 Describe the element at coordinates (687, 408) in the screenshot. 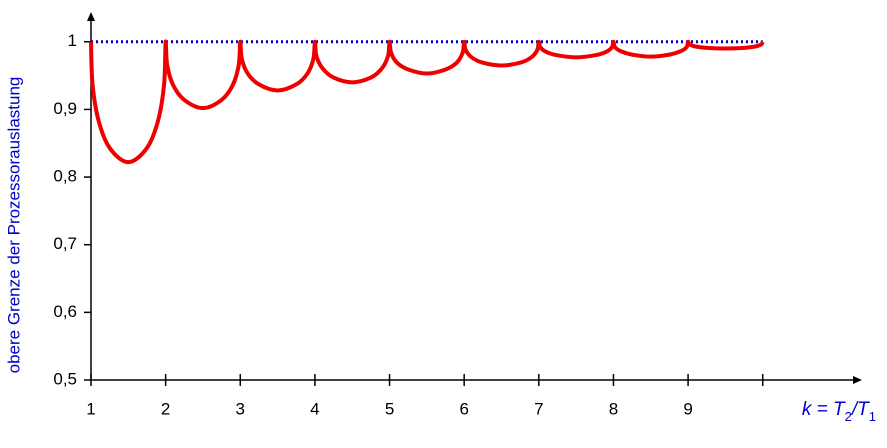

I see `x-tick-label: 9` at that location.